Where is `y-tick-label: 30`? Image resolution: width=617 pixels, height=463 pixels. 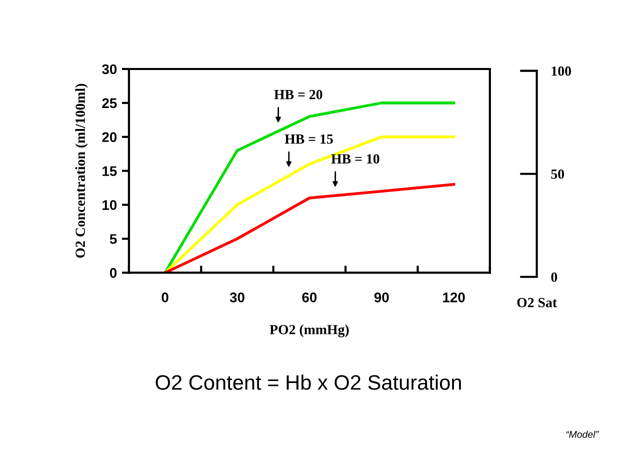 y-tick-label: 30 is located at coordinates (109, 69).